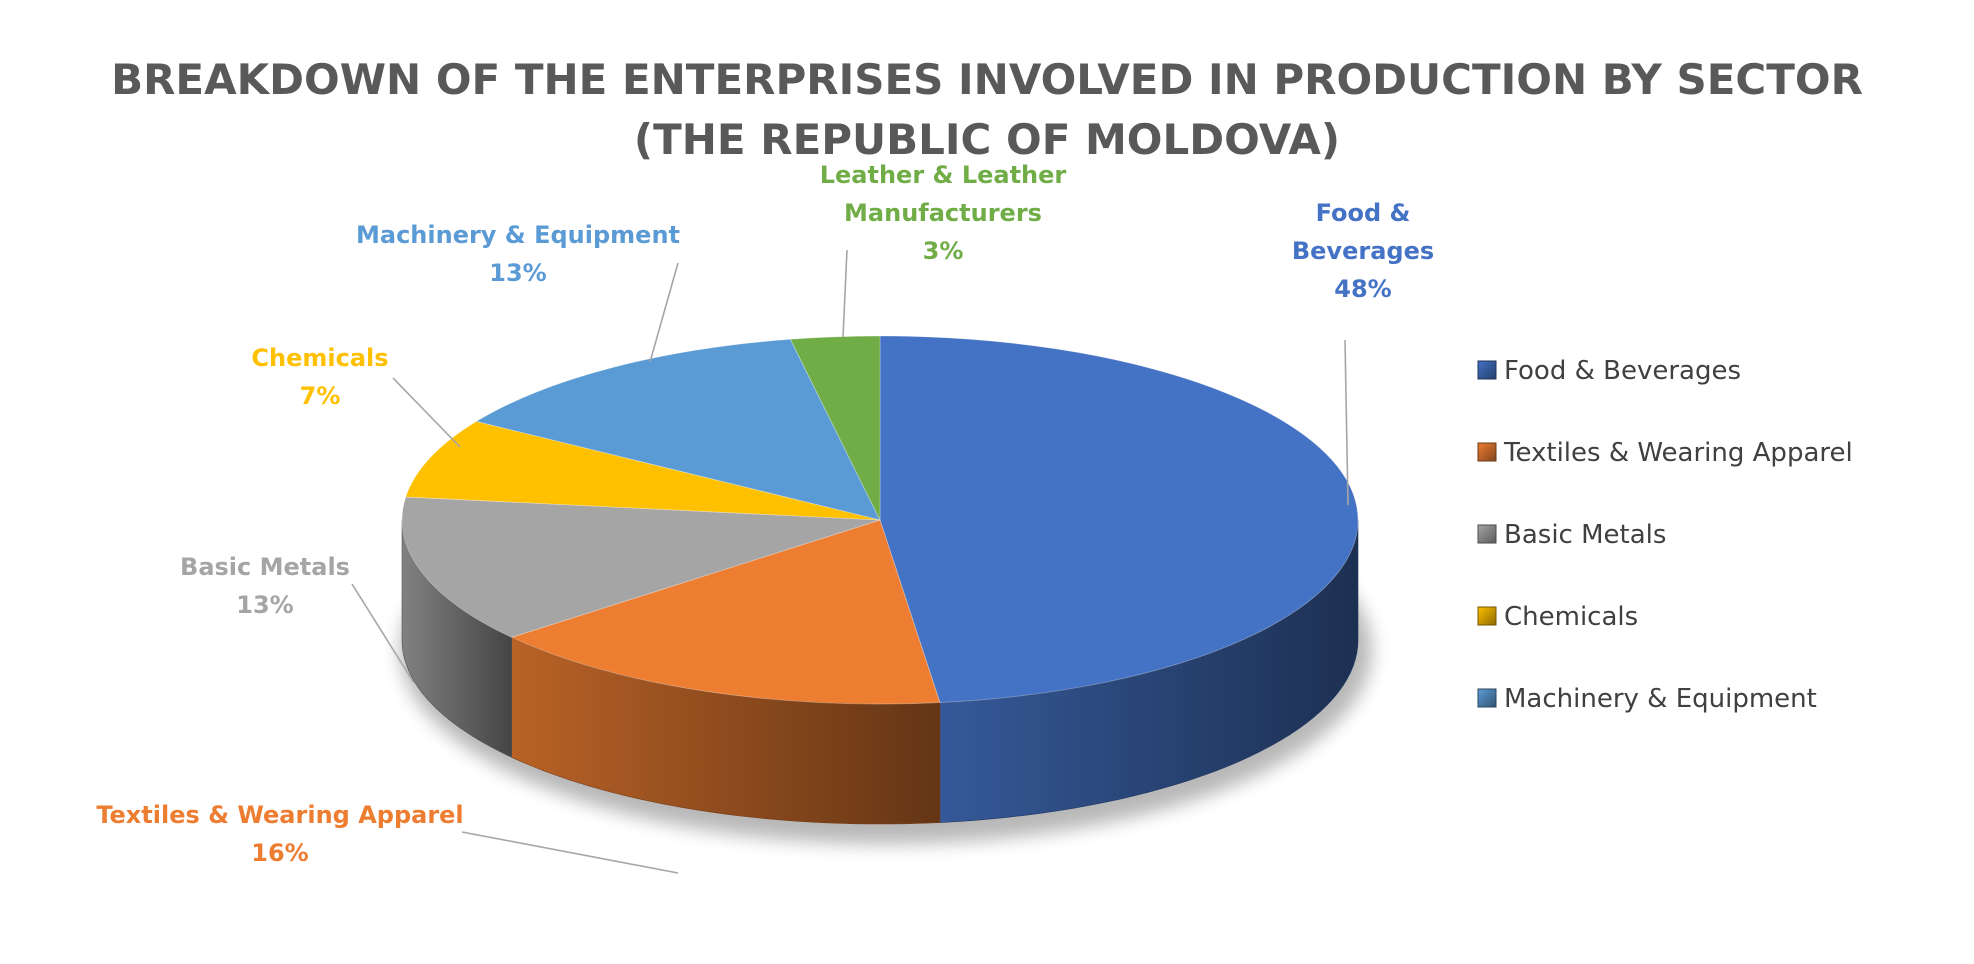 This screenshot has height=964, width=1974. I want to click on slice-basic-metals, so click(641, 567).